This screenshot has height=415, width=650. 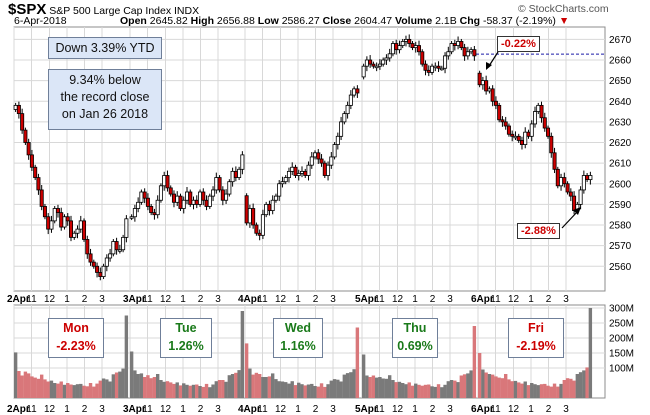 What do you see at coordinates (187, 11) in the screenshot?
I see `exchange: INDX` at bounding box center [187, 11].